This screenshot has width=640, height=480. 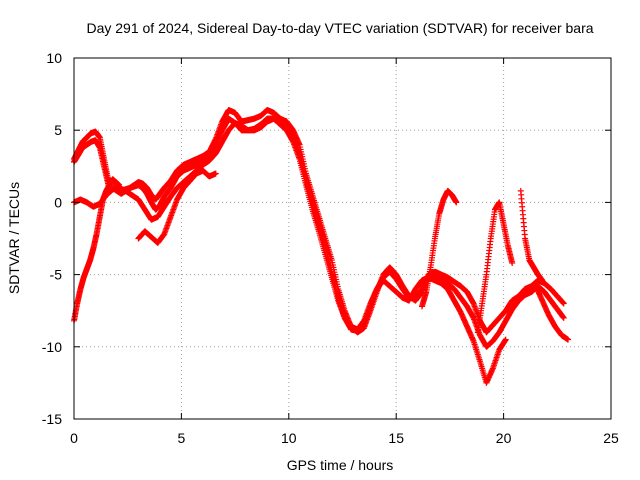 What do you see at coordinates (340, 465) in the screenshot?
I see `x-axis-label: GPS time / hours` at bounding box center [340, 465].